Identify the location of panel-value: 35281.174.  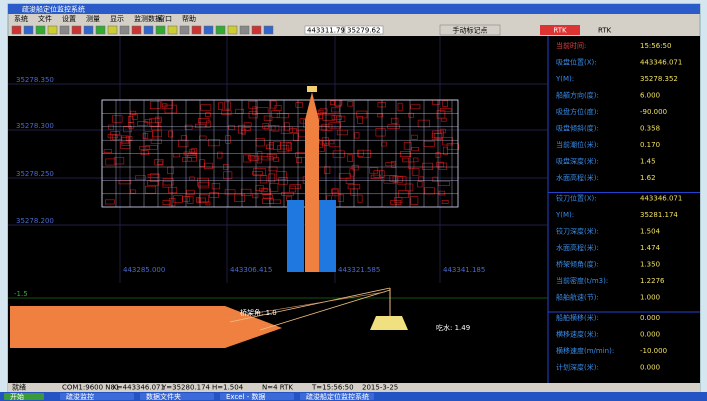
(659, 215).